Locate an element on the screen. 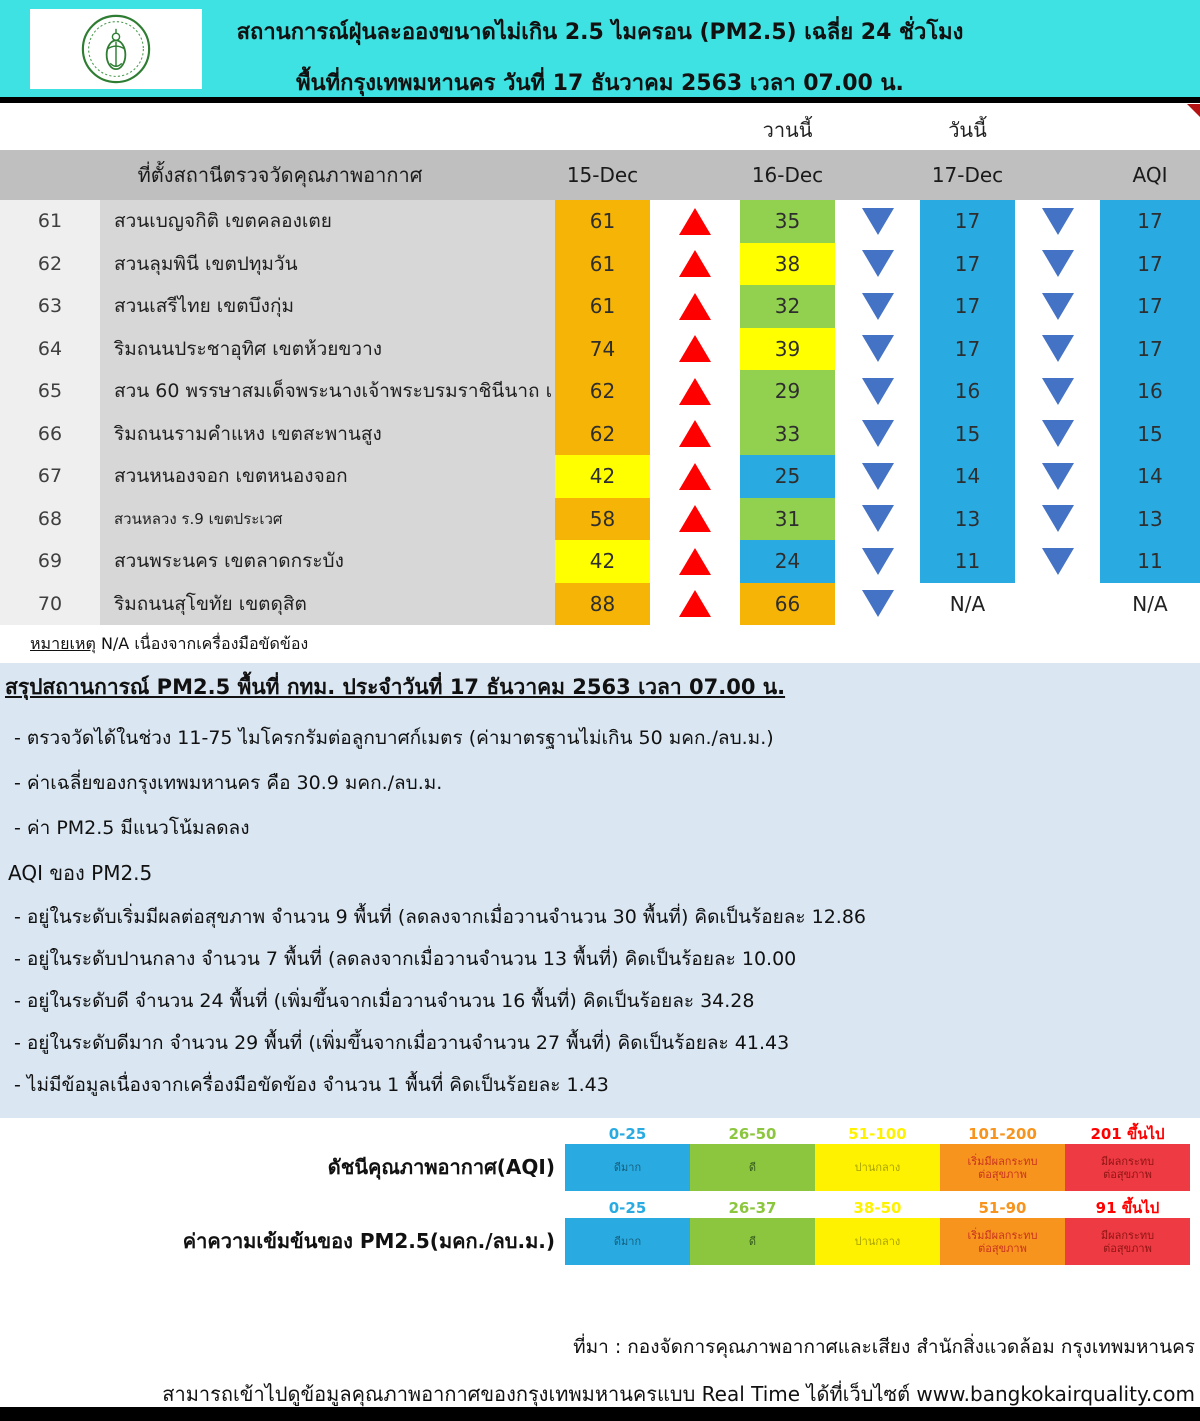 The width and height of the screenshot is (1200, 1421). aqi-scale-ranges: 0-25 26-50 51-100 101-200 201 ขึ้นไป is located at coordinates (877, 1134).